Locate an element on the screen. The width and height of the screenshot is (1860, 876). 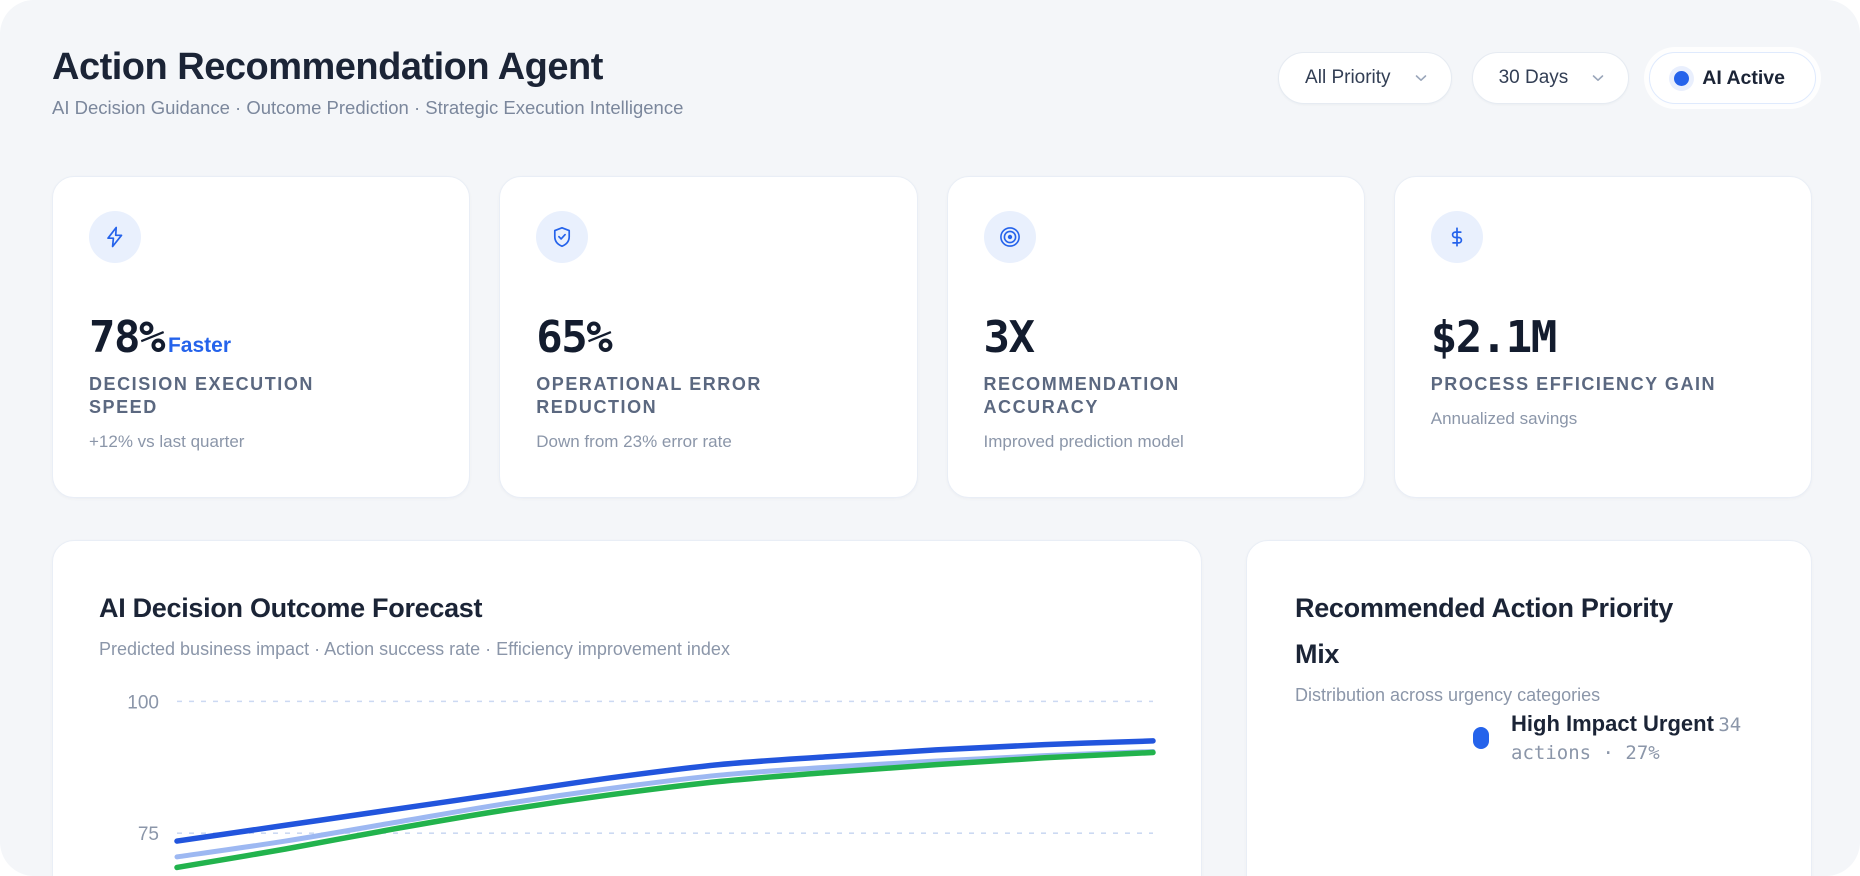
mix-panel-title: Recommended Action Priority Mix is located at coordinates (1484, 631).